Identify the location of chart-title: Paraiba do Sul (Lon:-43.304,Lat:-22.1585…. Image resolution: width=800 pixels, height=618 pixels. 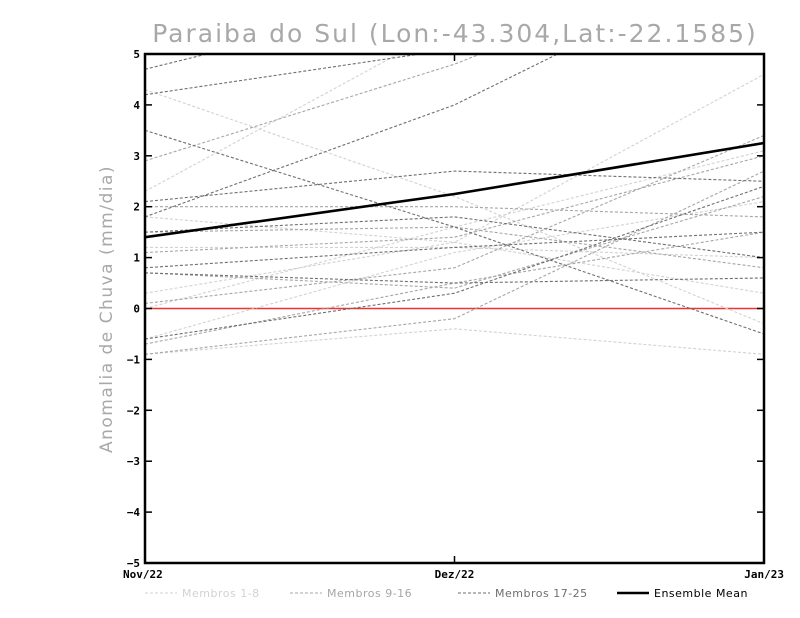
(455, 33).